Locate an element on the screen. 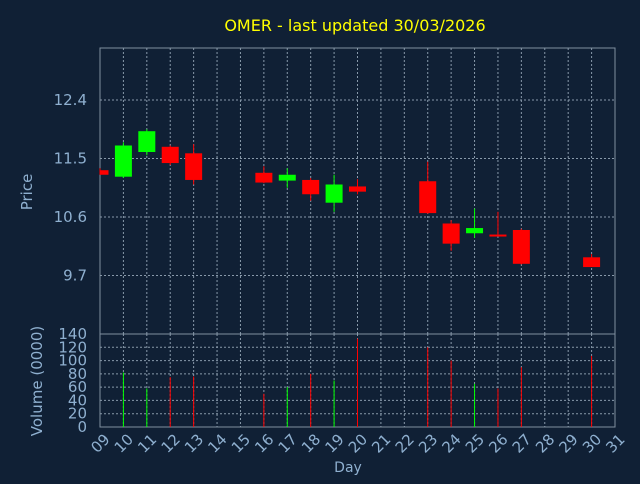 The width and height of the screenshot is (640, 484). day-tick-label: 29 is located at coordinates (569, 443).